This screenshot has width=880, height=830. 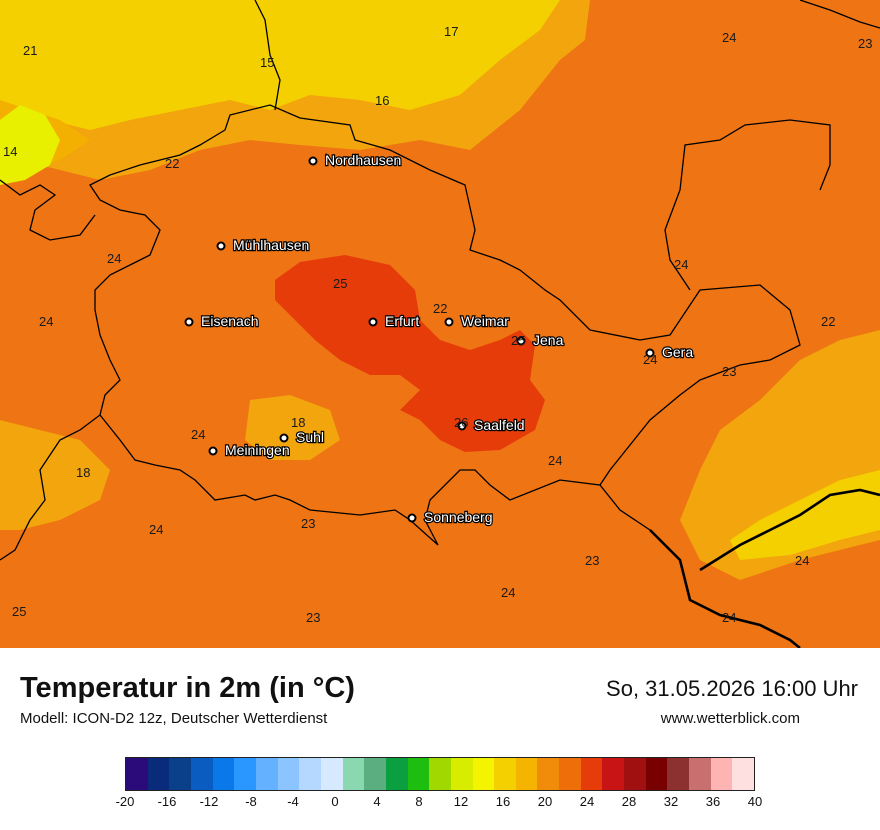 What do you see at coordinates (30, 50) in the screenshot?
I see `temperature-label: 21` at bounding box center [30, 50].